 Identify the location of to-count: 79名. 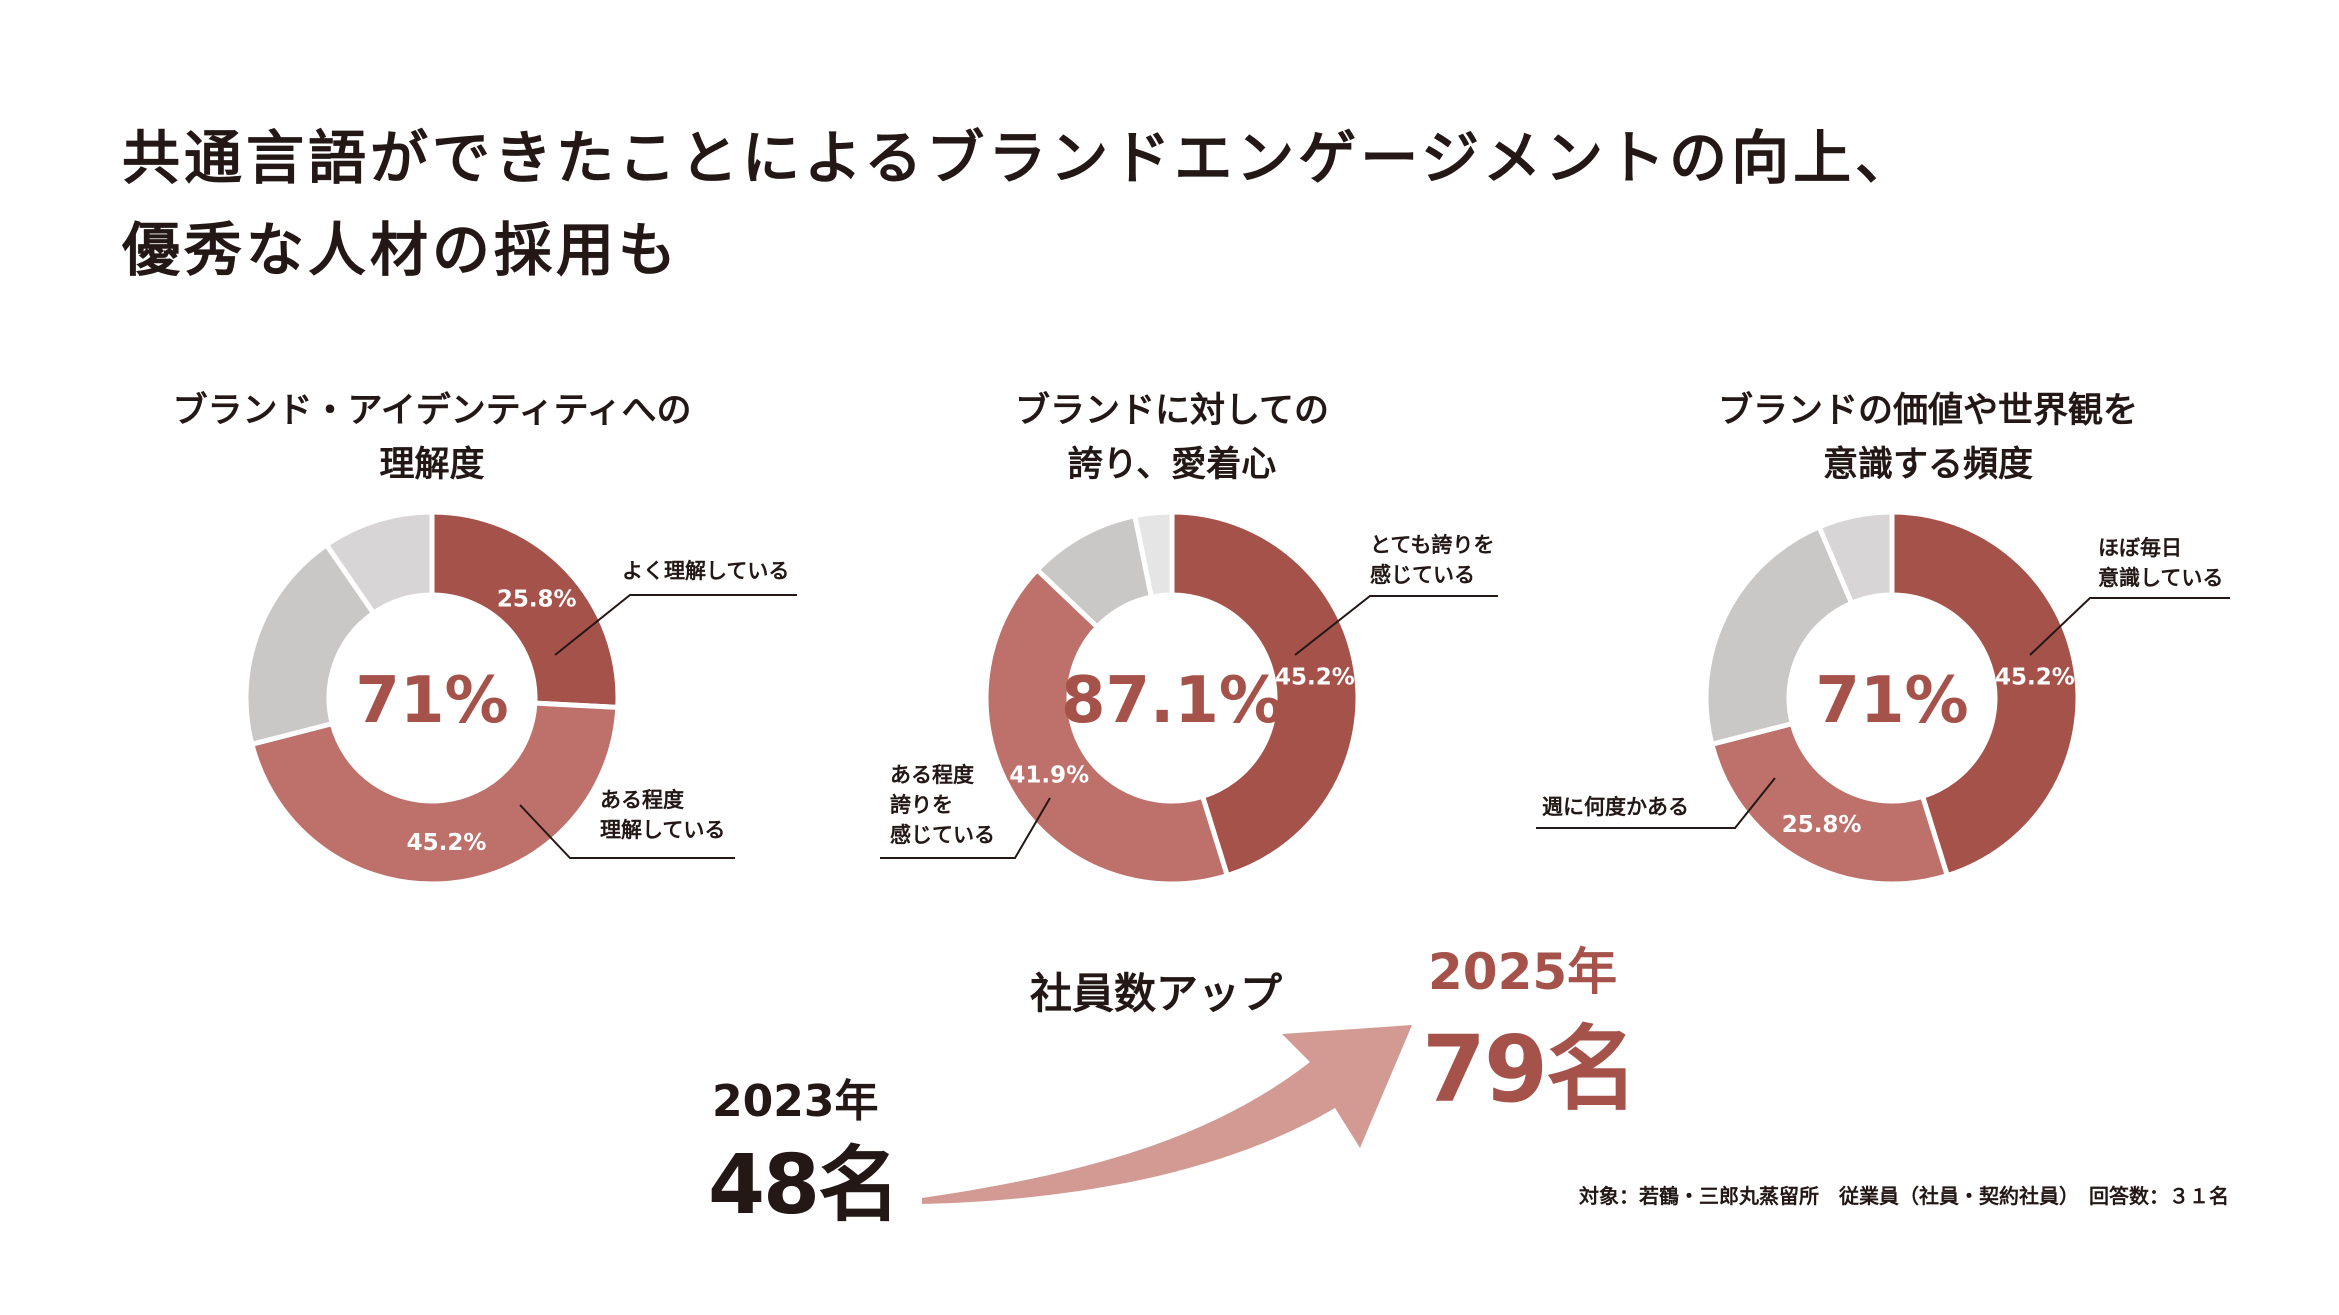
(1530, 1069).